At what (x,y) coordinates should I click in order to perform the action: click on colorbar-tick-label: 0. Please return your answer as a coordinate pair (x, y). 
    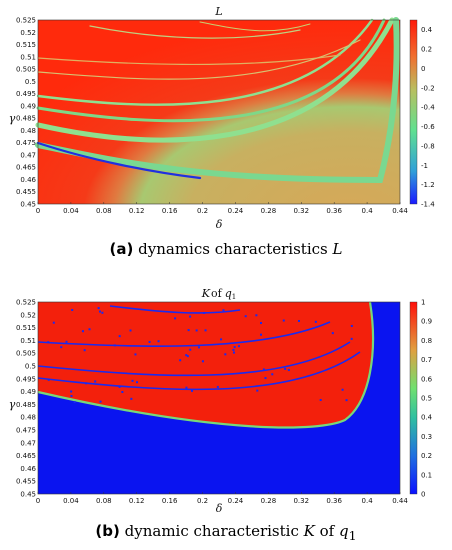
    Looking at the image, I should click on (423, 495).